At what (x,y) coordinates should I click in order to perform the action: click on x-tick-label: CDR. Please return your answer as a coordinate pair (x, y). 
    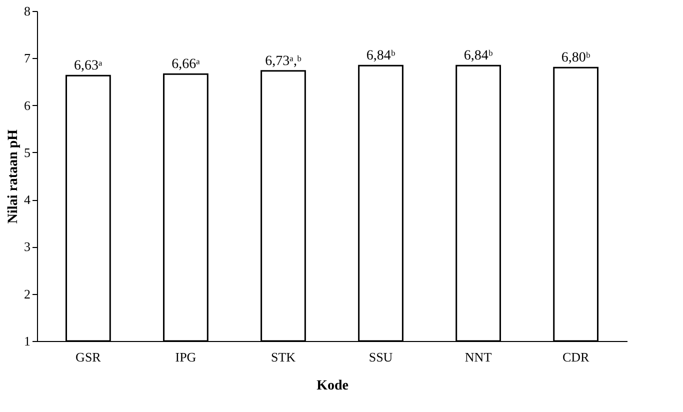
    Looking at the image, I should click on (576, 357).